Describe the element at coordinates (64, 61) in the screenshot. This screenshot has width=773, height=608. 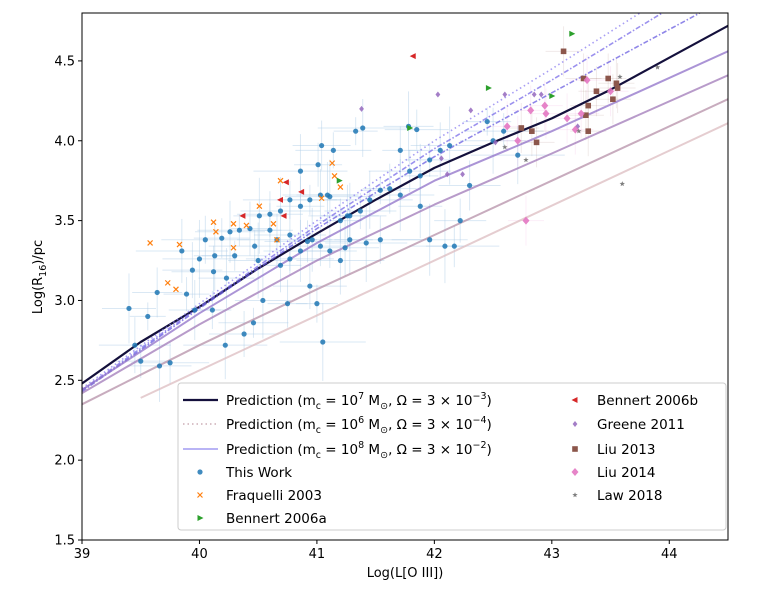
I see `y-tick-label: 4.5` at that location.